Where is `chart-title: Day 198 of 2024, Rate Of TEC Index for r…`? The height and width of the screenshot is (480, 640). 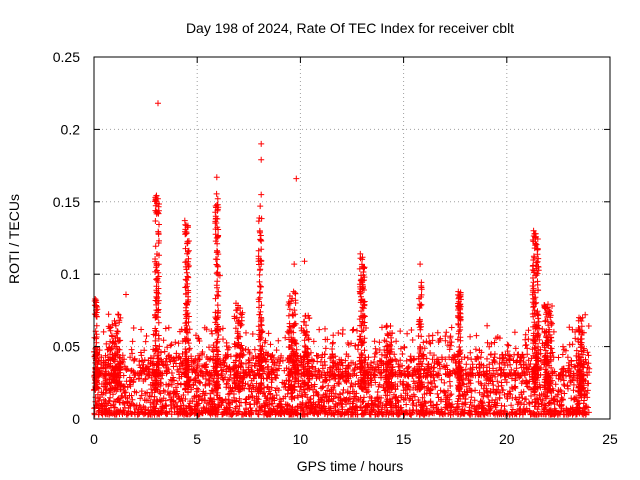
chart-title: Day 198 of 2024, Rate Of TEC Index for r… is located at coordinates (350, 28).